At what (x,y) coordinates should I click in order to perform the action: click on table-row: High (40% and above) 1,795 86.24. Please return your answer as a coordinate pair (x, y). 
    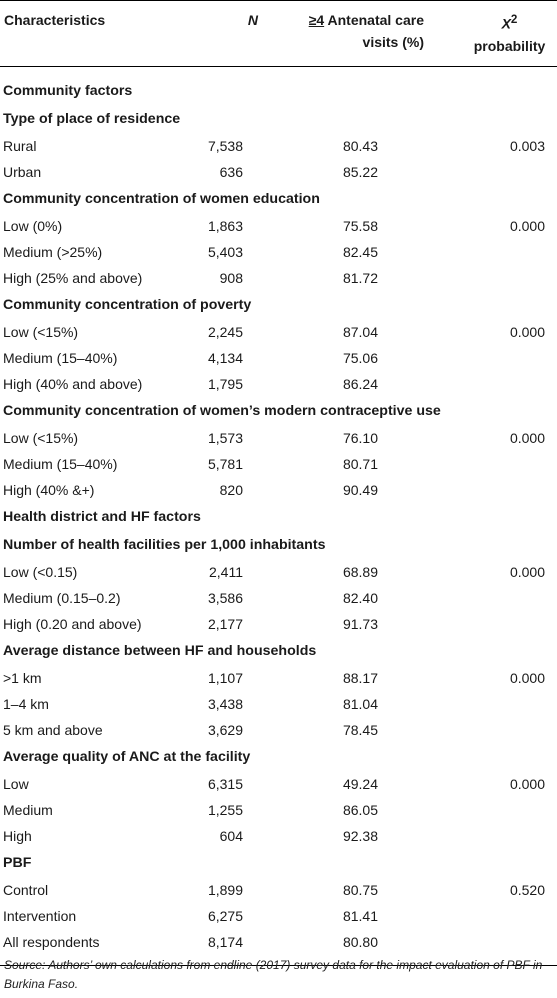
    Looking at the image, I should click on (278, 384).